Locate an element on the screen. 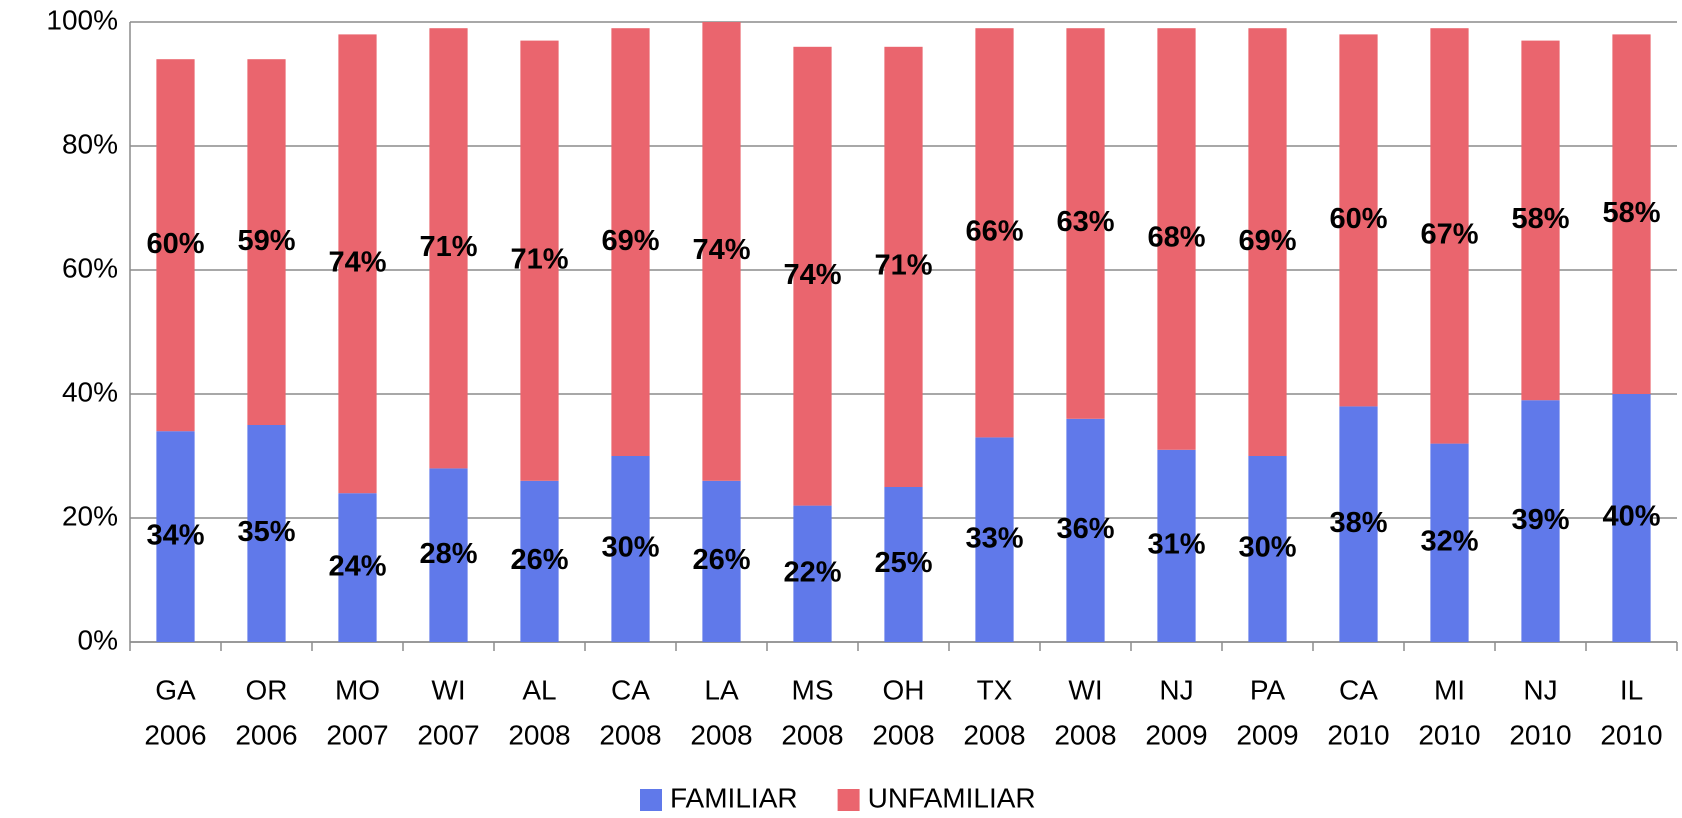 The height and width of the screenshot is (818, 1682). data-label: 66% is located at coordinates (994, 231).